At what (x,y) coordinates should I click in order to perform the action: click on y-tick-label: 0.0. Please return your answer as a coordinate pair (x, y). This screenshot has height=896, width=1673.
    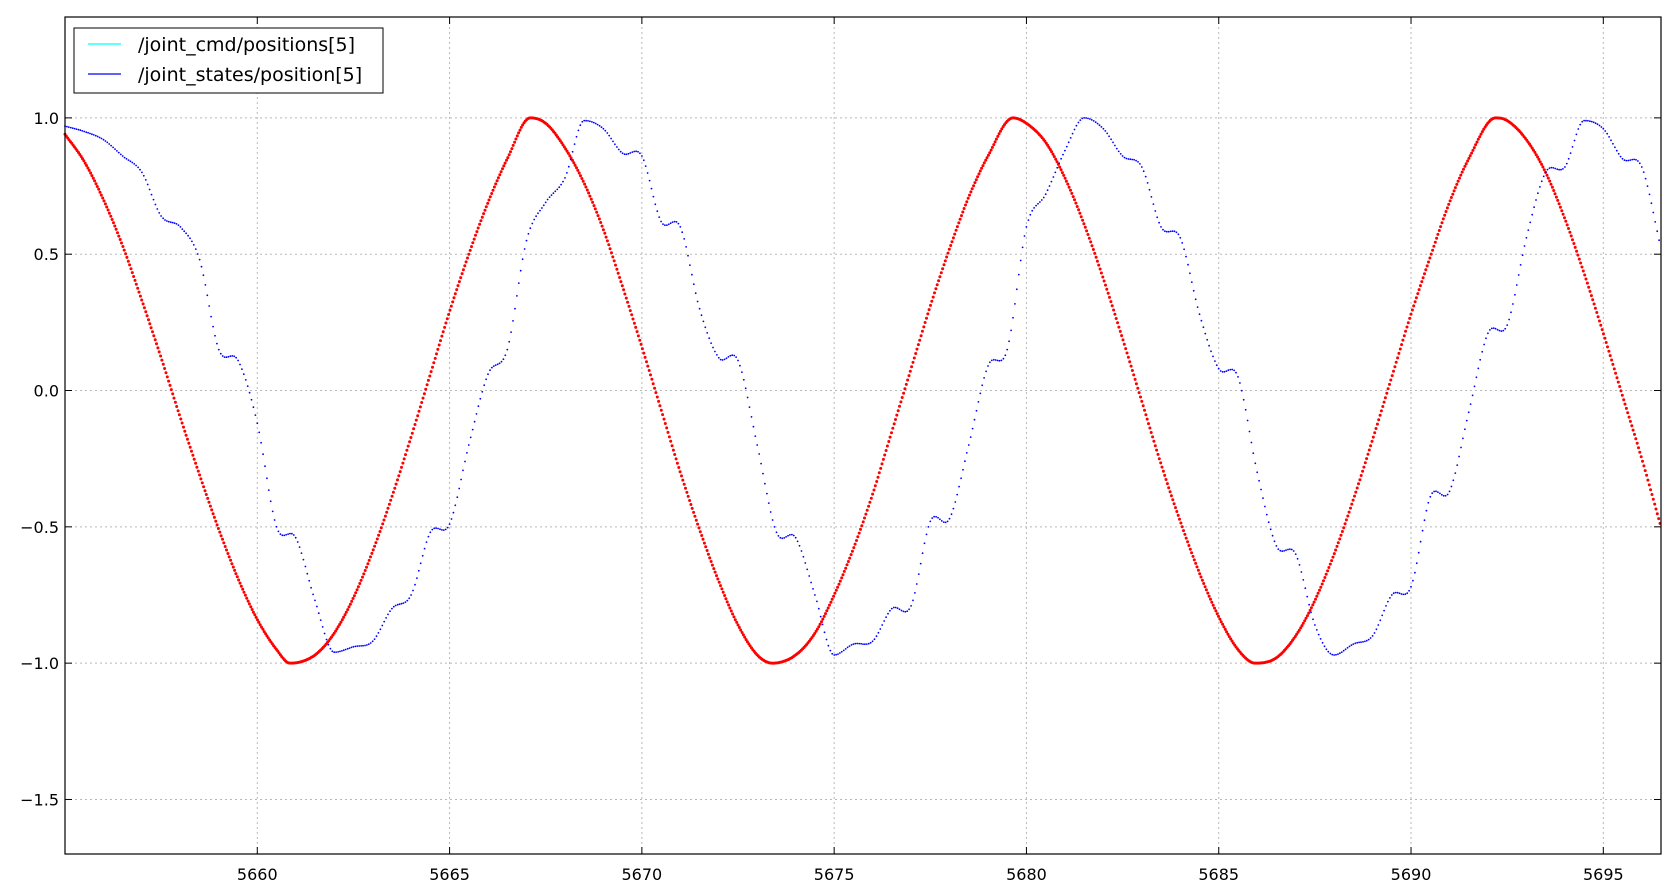
    Looking at the image, I should click on (46, 391).